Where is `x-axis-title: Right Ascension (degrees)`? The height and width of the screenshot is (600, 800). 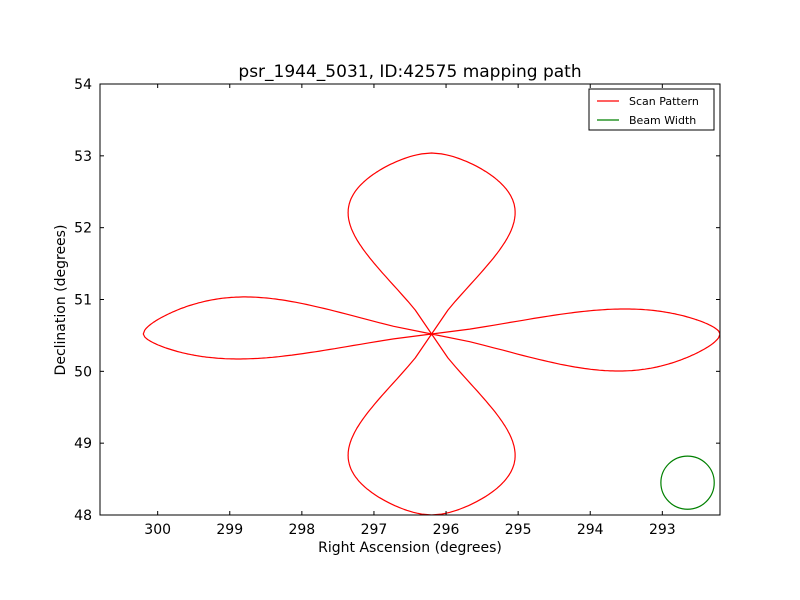
x-axis-title: Right Ascension (degrees) is located at coordinates (410, 548).